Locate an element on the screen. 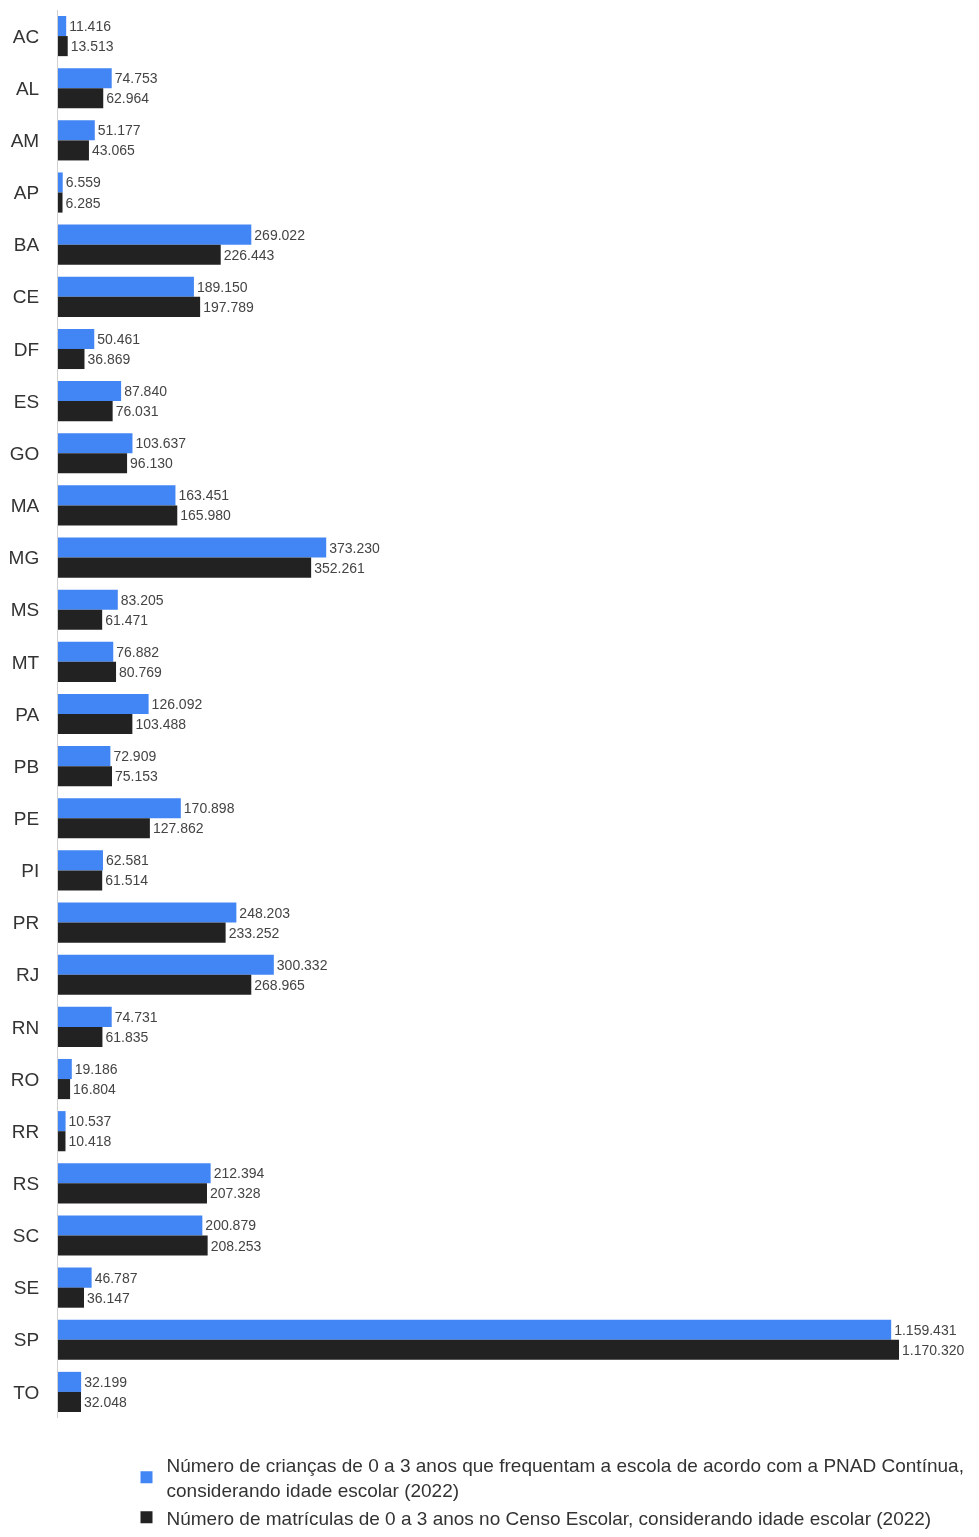 This screenshot has width=979, height=1537. y-tick-label: MA is located at coordinates (25, 506).